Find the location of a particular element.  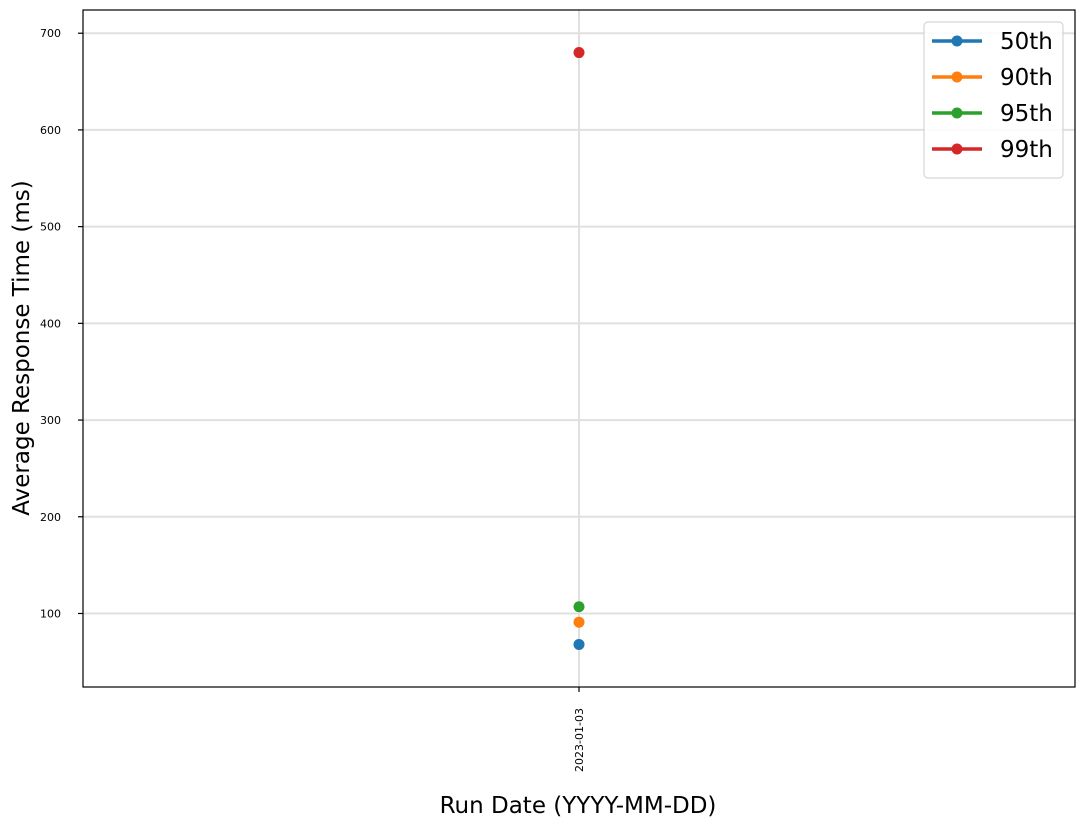

y-tick-label: 500 is located at coordinates (50, 227).